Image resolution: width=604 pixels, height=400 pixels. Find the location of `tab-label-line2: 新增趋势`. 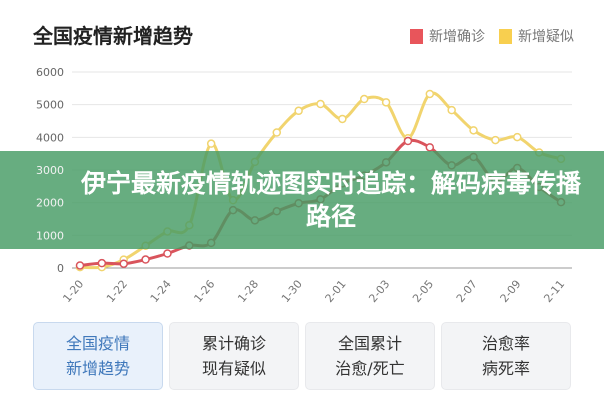

tab-label-line2: 新增趋势 is located at coordinates (97, 368).